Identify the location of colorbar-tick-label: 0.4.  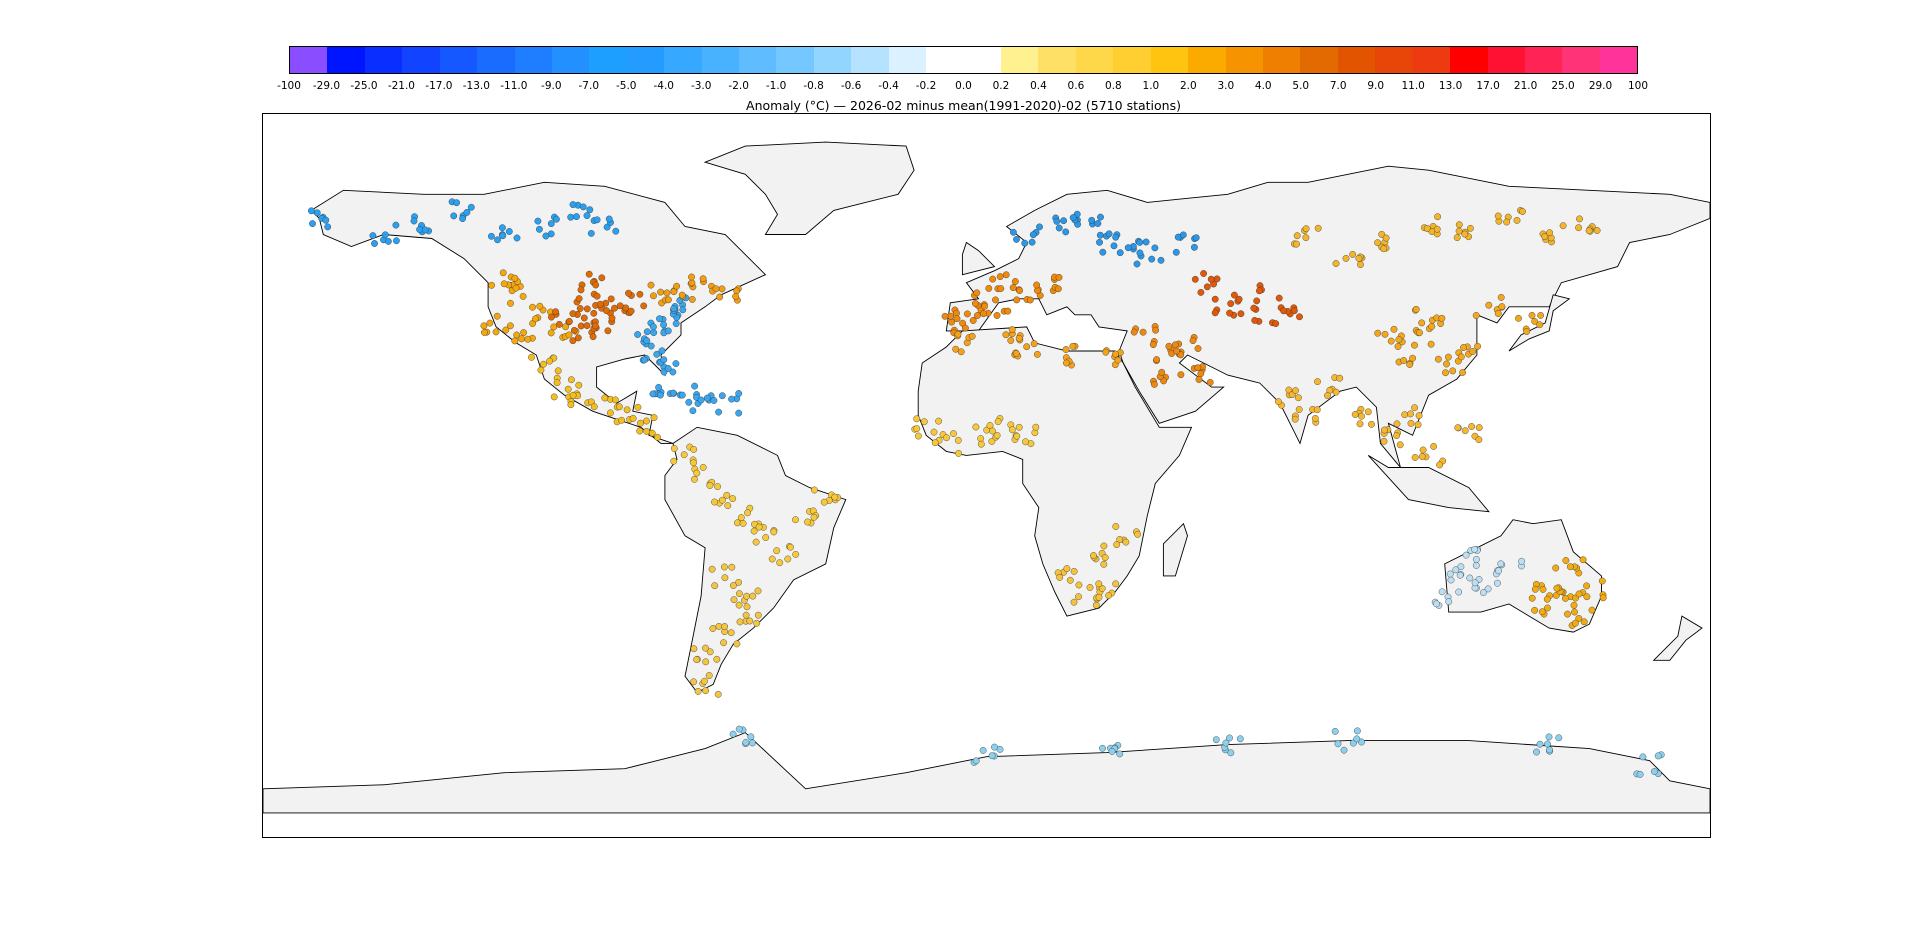
(1038, 86).